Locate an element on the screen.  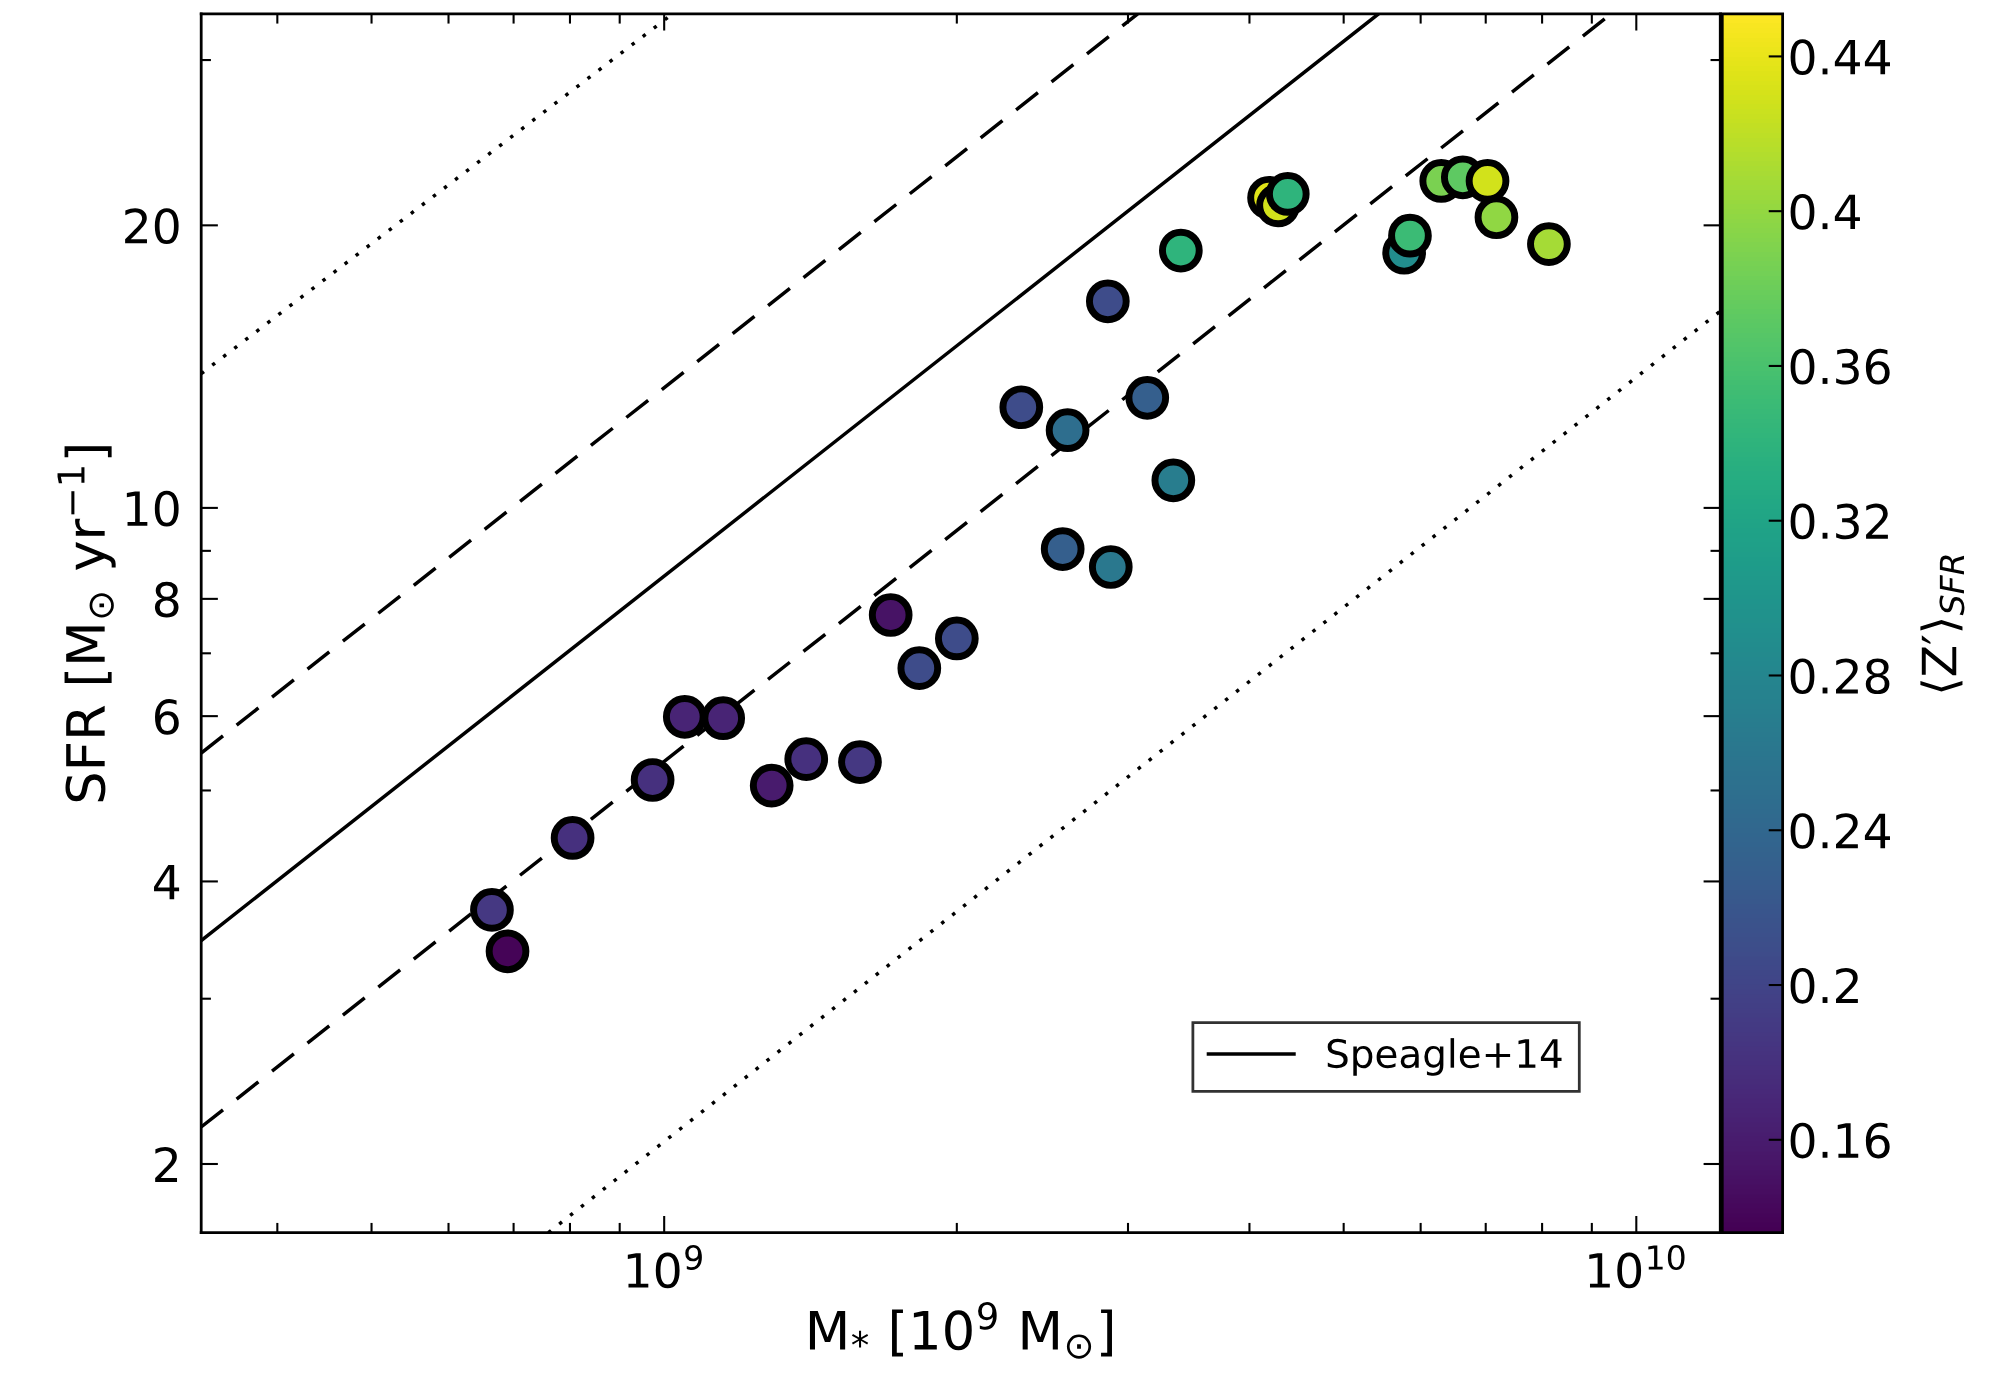
color-bar-label: 0.28 is located at coordinates (1840, 676).